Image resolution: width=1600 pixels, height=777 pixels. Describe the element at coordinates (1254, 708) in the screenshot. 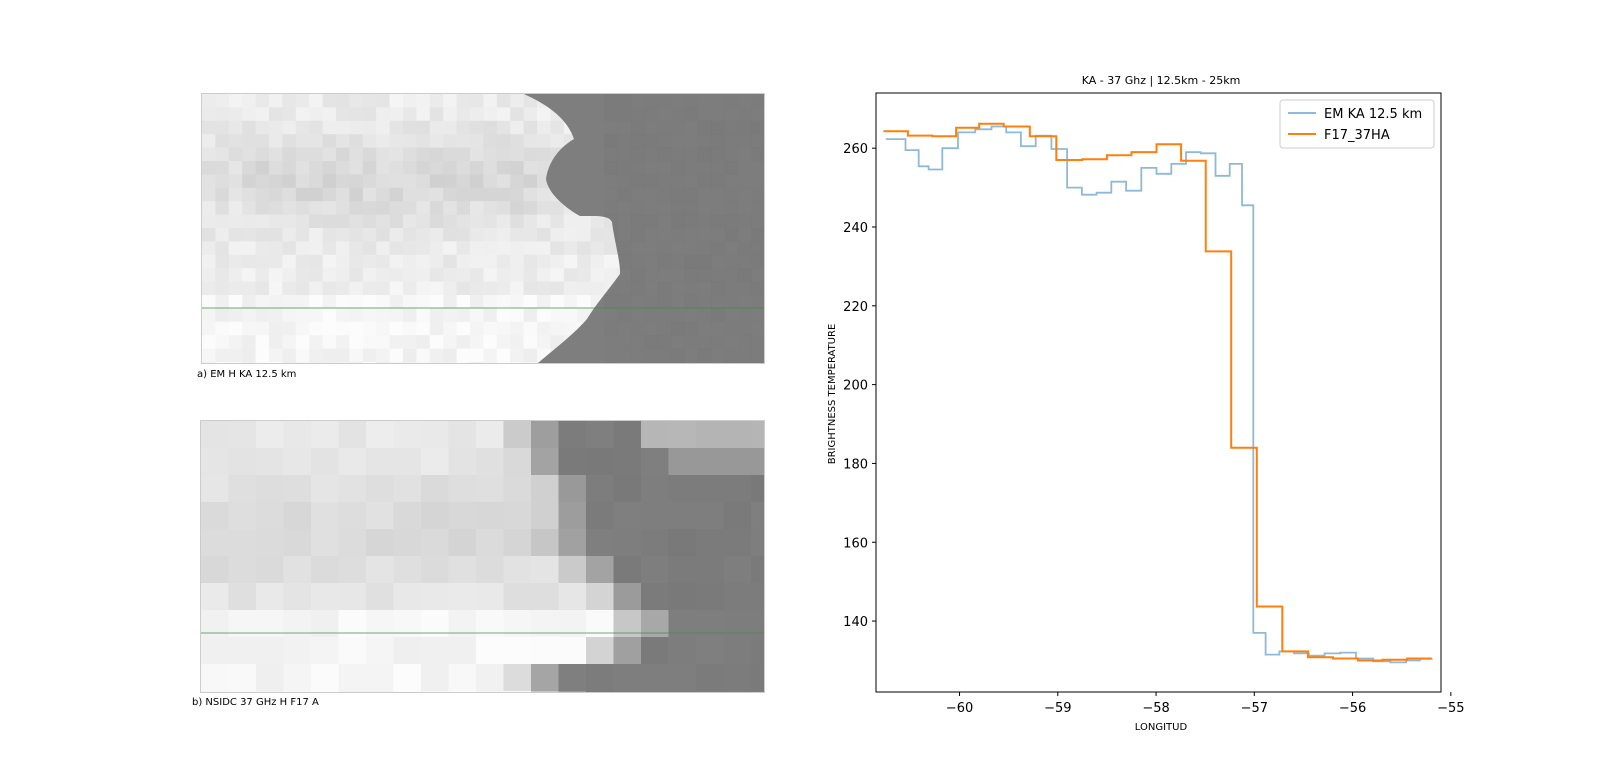

I see `x-tick-label: −57` at that location.